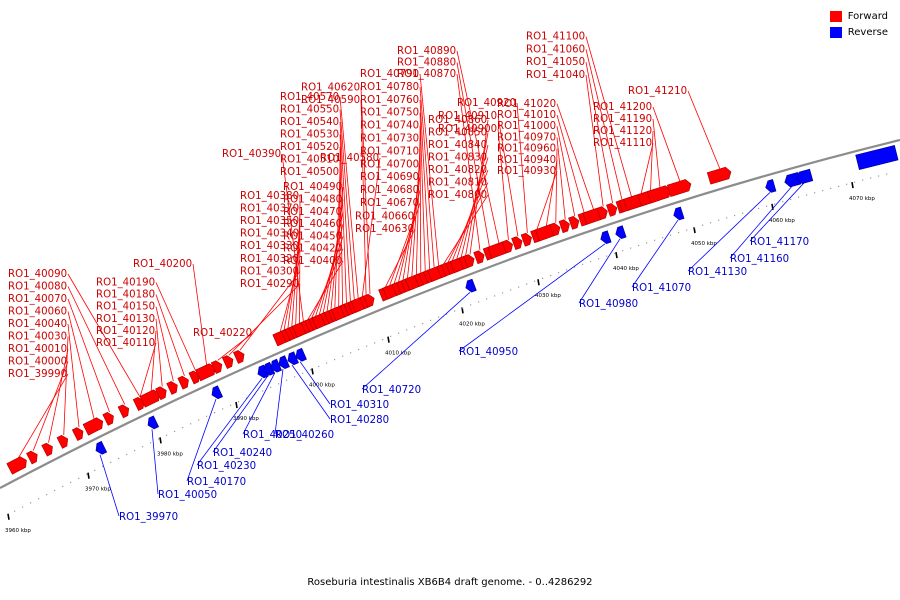 The width and height of the screenshot is (900, 600). I want to click on forward-gene-label: RO1_40710, so click(389, 151).